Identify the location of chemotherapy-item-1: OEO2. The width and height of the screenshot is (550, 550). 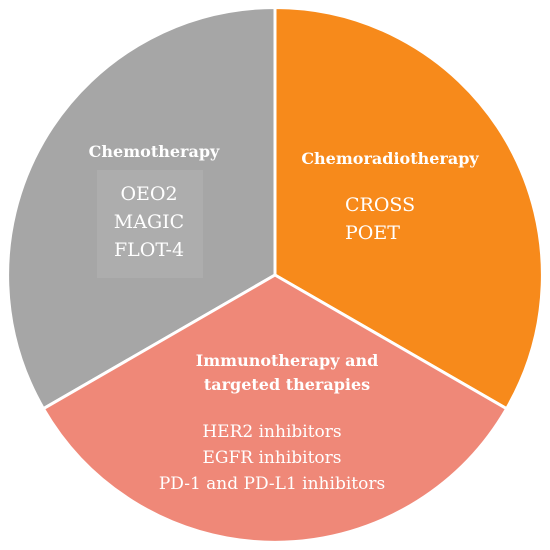
(148, 194).